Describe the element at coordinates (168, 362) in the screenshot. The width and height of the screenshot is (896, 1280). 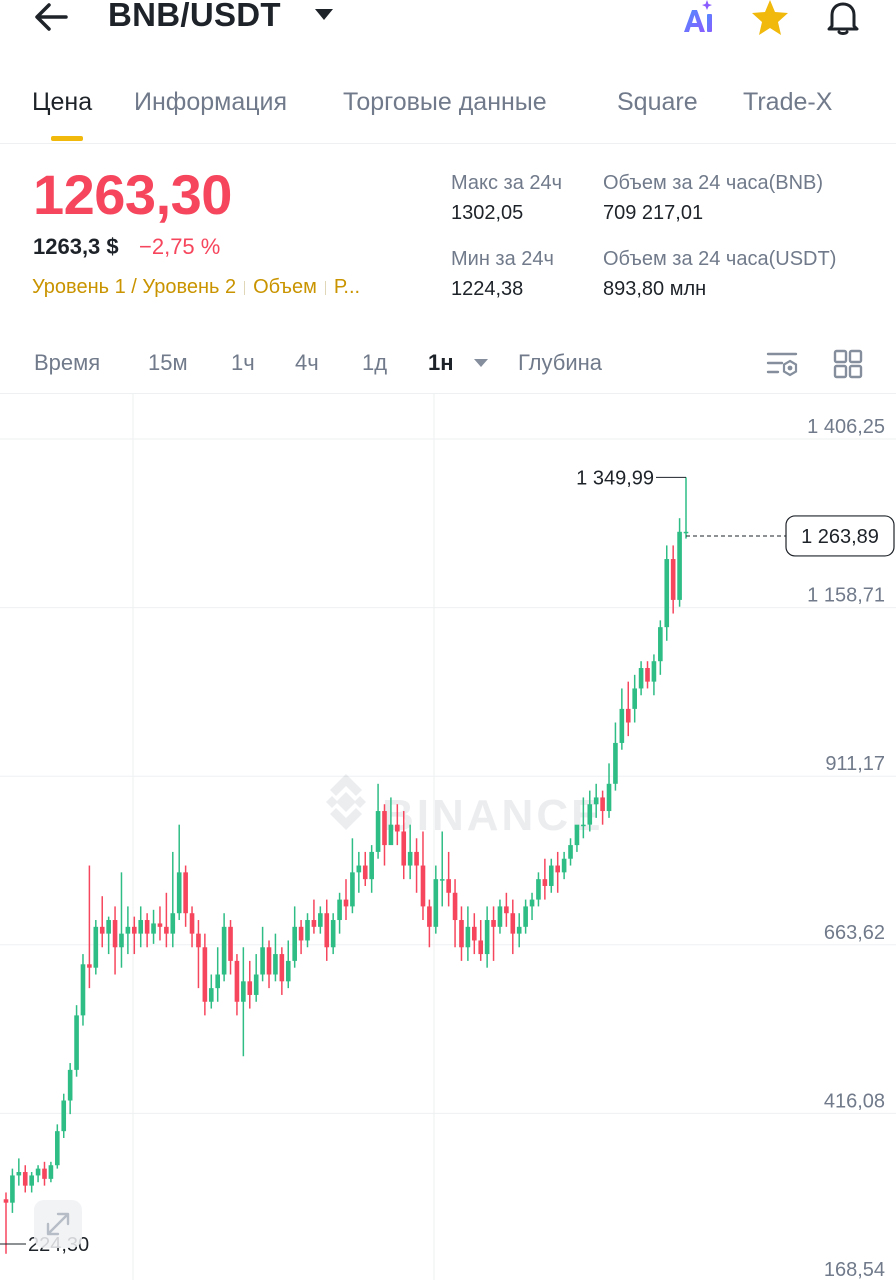
I see `interval-15m: 15м` at that location.